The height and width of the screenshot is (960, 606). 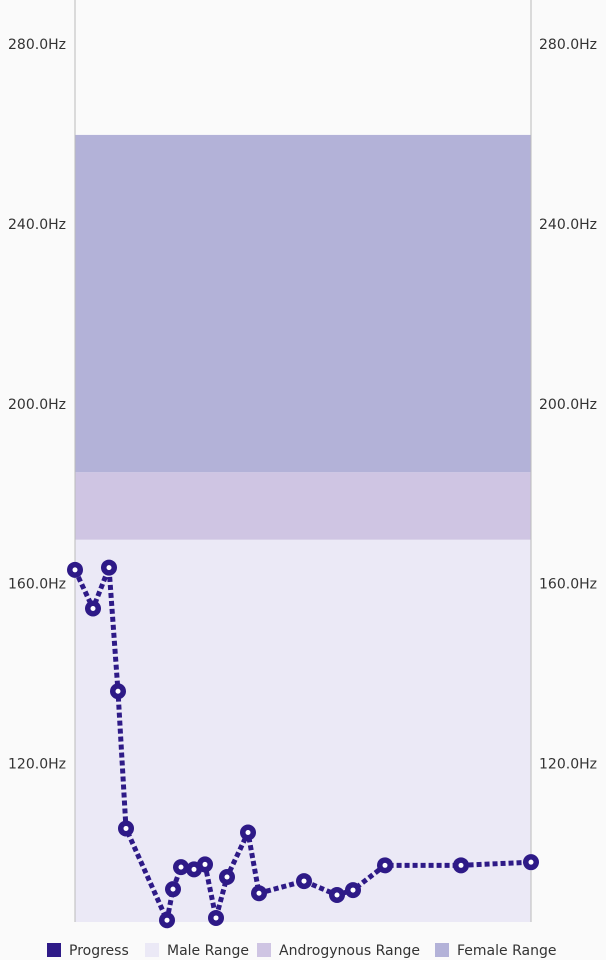 I want to click on legend-label: Progress, so click(x=99, y=951).